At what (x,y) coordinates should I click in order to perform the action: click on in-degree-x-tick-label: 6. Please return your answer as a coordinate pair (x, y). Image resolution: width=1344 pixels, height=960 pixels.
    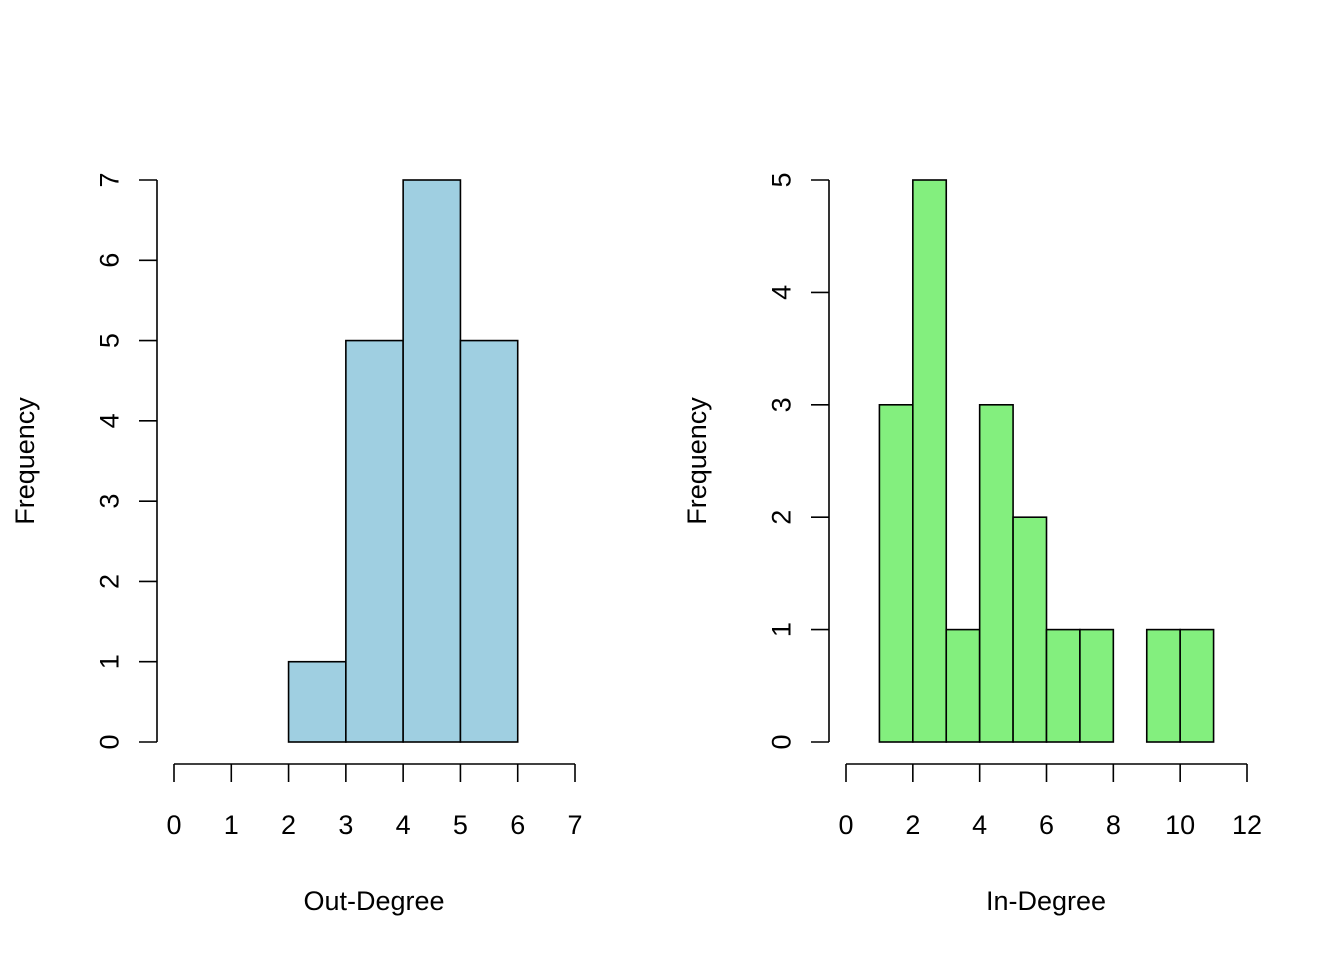
    Looking at the image, I should click on (1046, 825).